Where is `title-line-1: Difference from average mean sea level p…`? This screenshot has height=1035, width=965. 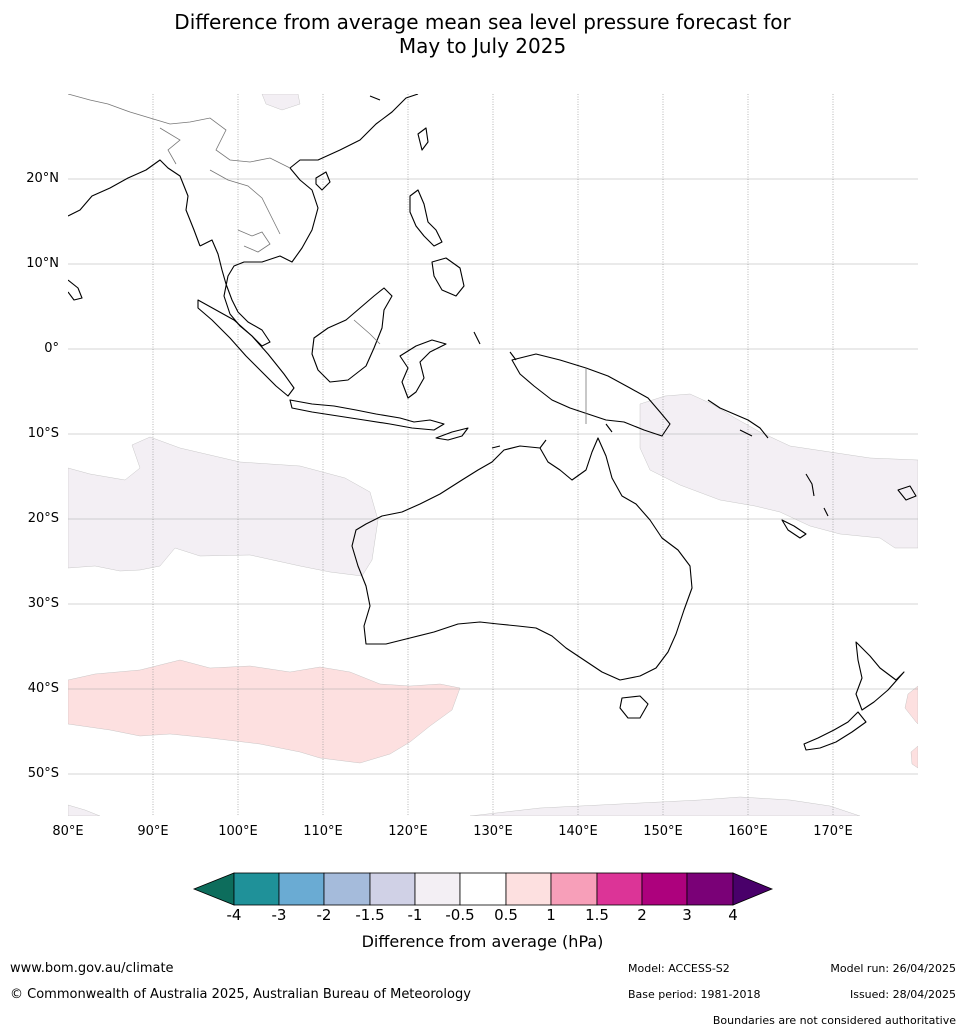 title-line-1: Difference from average mean sea level p… is located at coordinates (482, 22).